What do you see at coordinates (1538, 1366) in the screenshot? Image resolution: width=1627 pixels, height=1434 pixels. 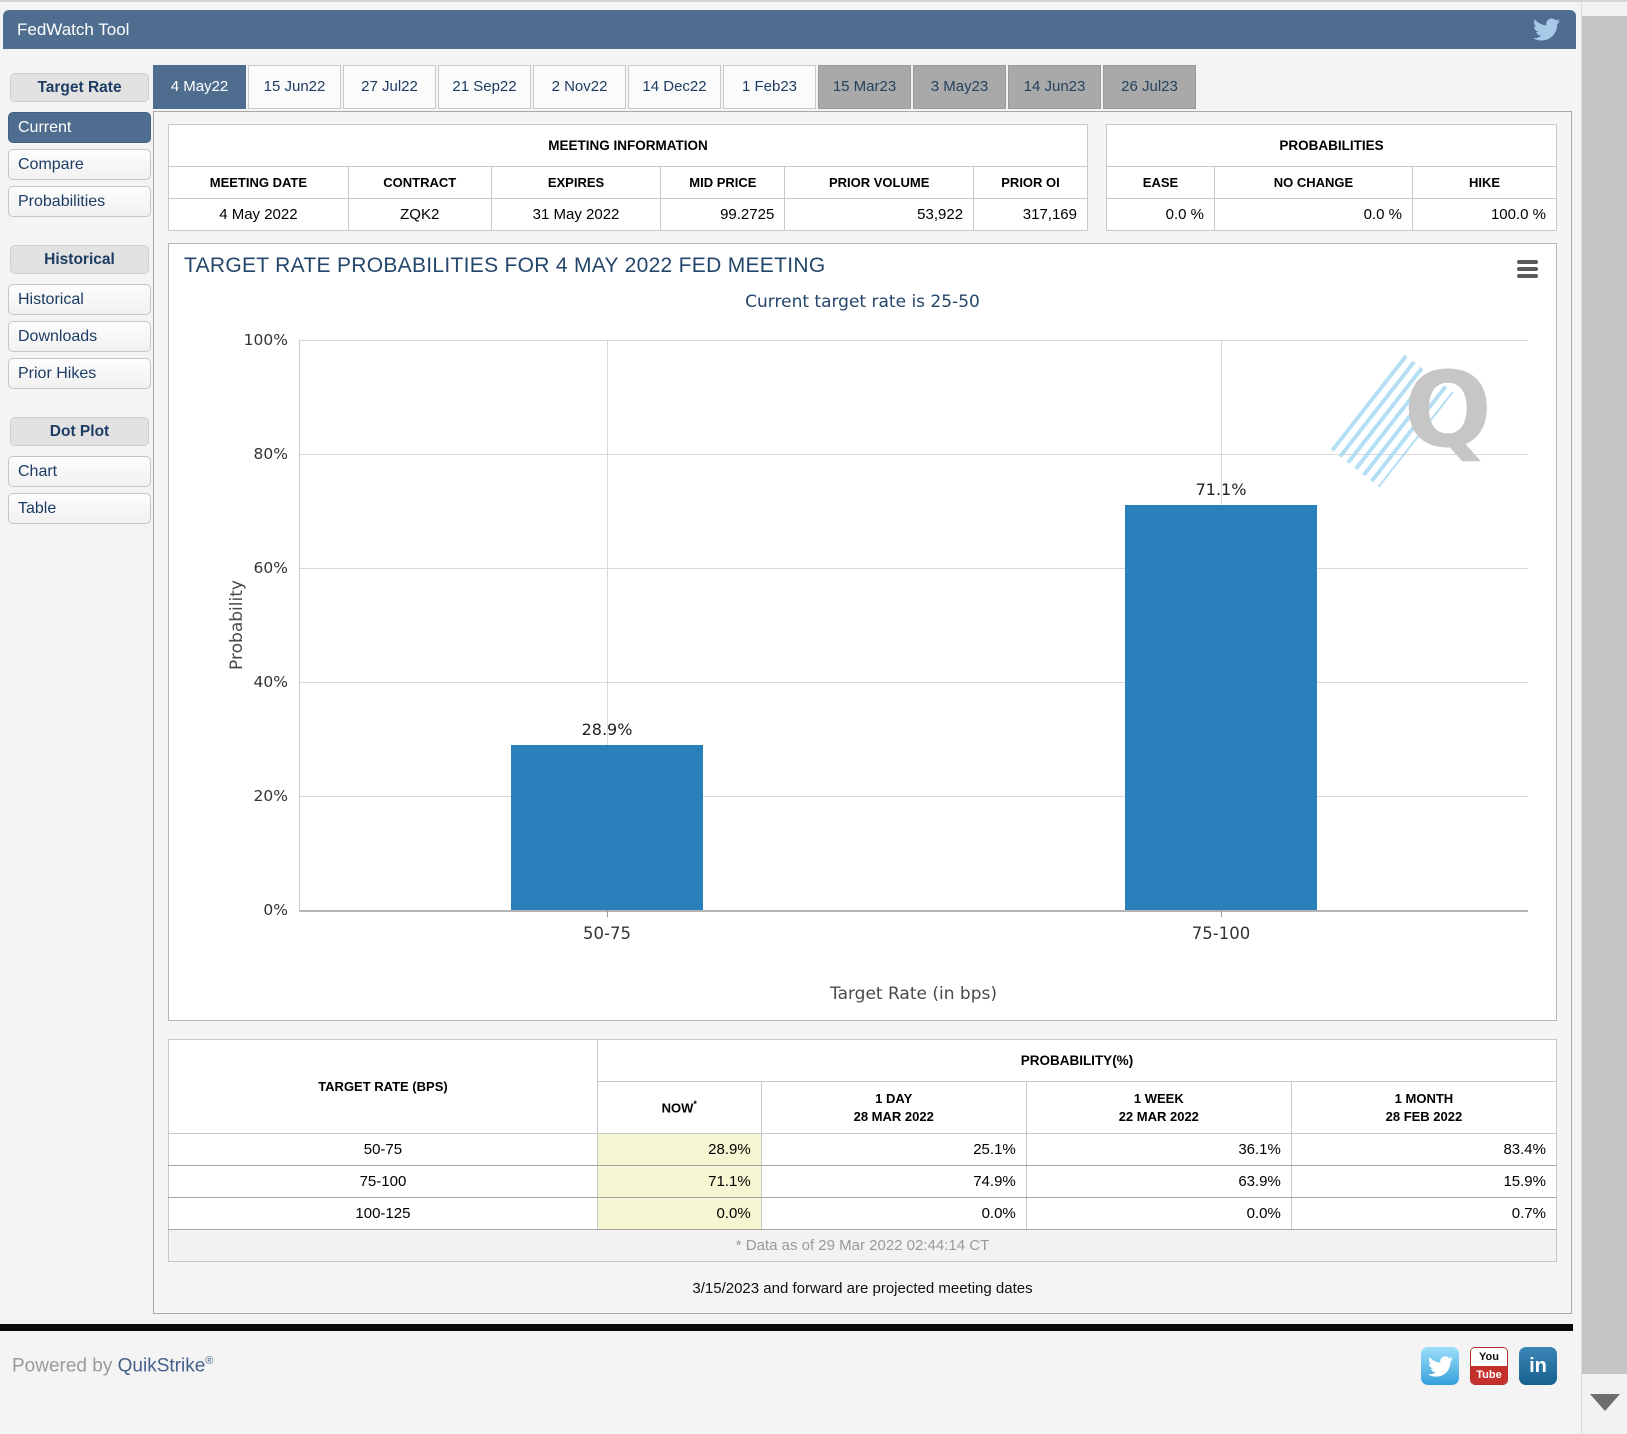 I see `linkedin-icon: in` at bounding box center [1538, 1366].